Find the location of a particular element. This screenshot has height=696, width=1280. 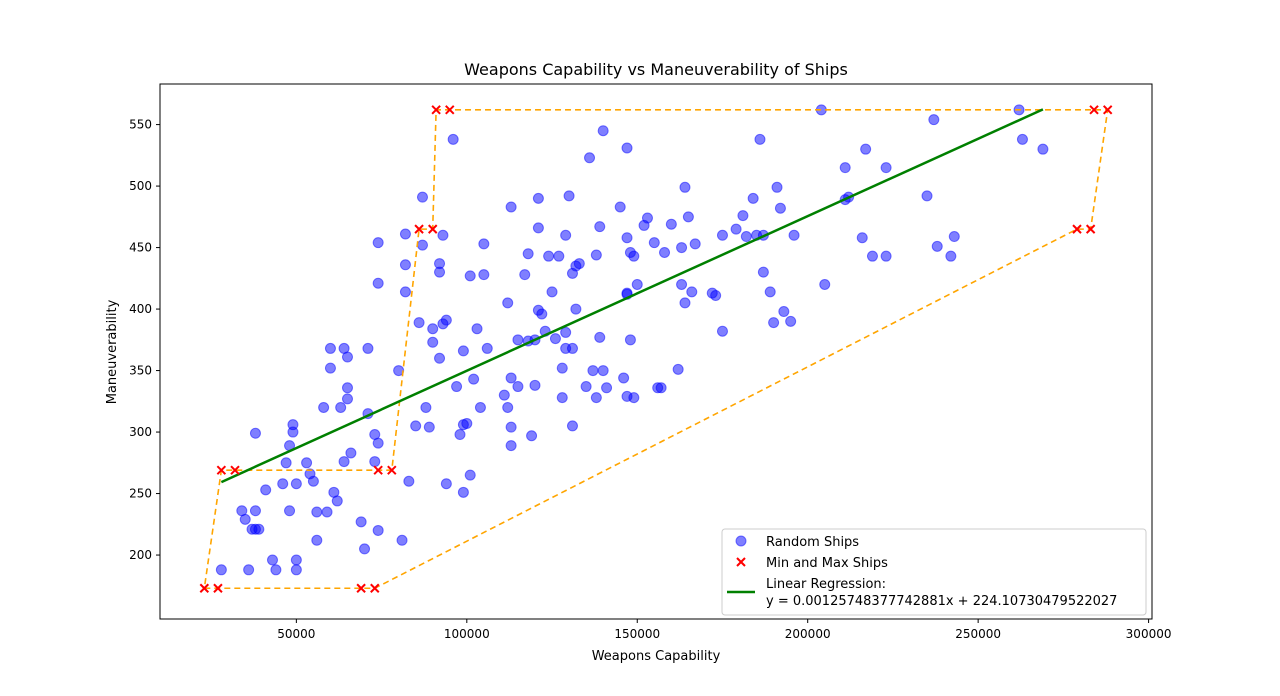

x-tick-label: 300000 is located at coordinates (1149, 634).